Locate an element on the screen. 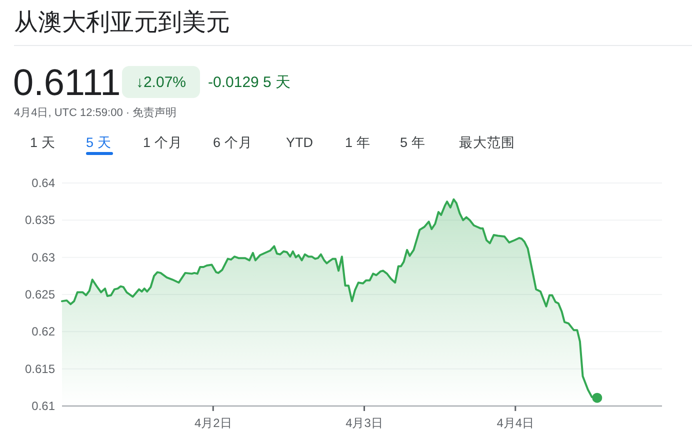 This screenshot has height=444, width=692. y-tick-label: 0.615 is located at coordinates (40, 369).